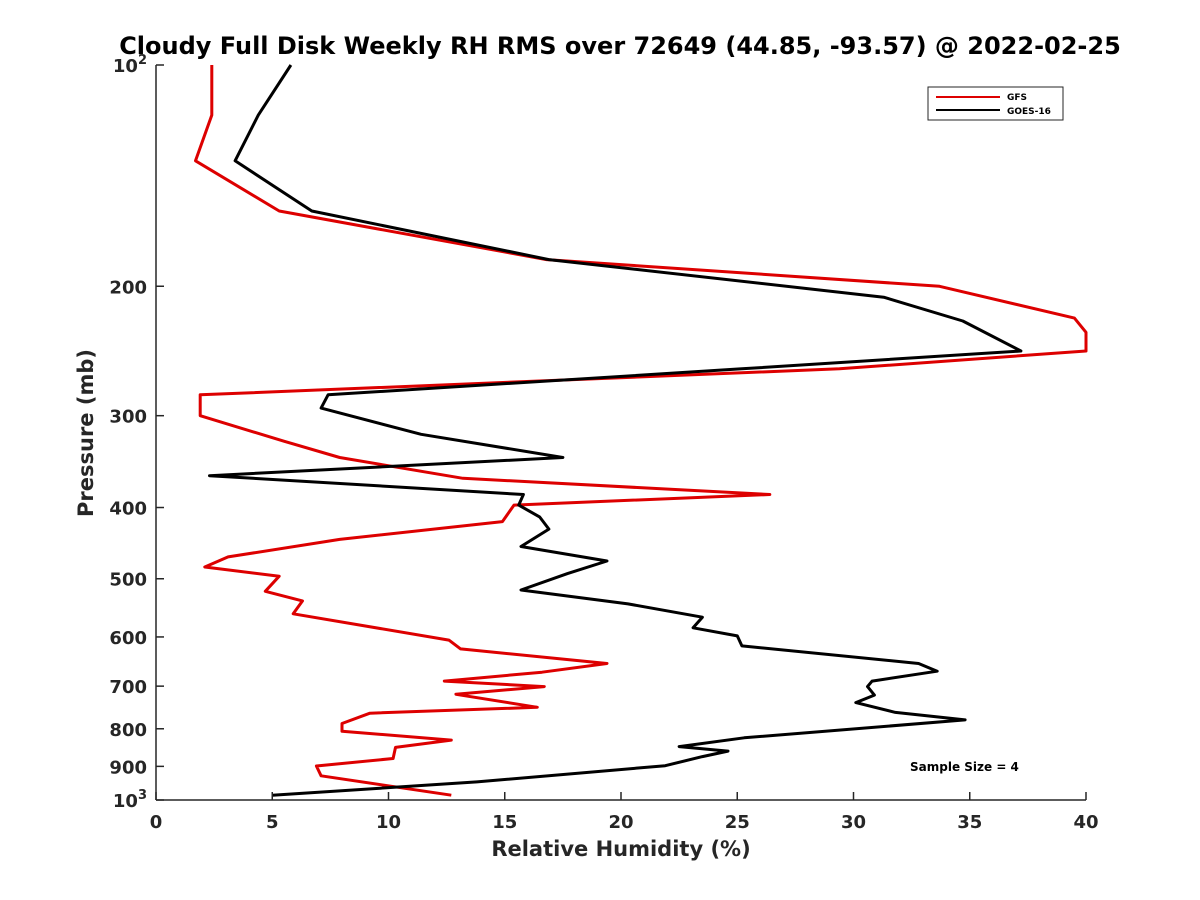 Image resolution: width=1200 pixels, height=900 pixels. Describe the element at coordinates (128, 638) in the screenshot. I see `y-tick-label: 600` at that location.